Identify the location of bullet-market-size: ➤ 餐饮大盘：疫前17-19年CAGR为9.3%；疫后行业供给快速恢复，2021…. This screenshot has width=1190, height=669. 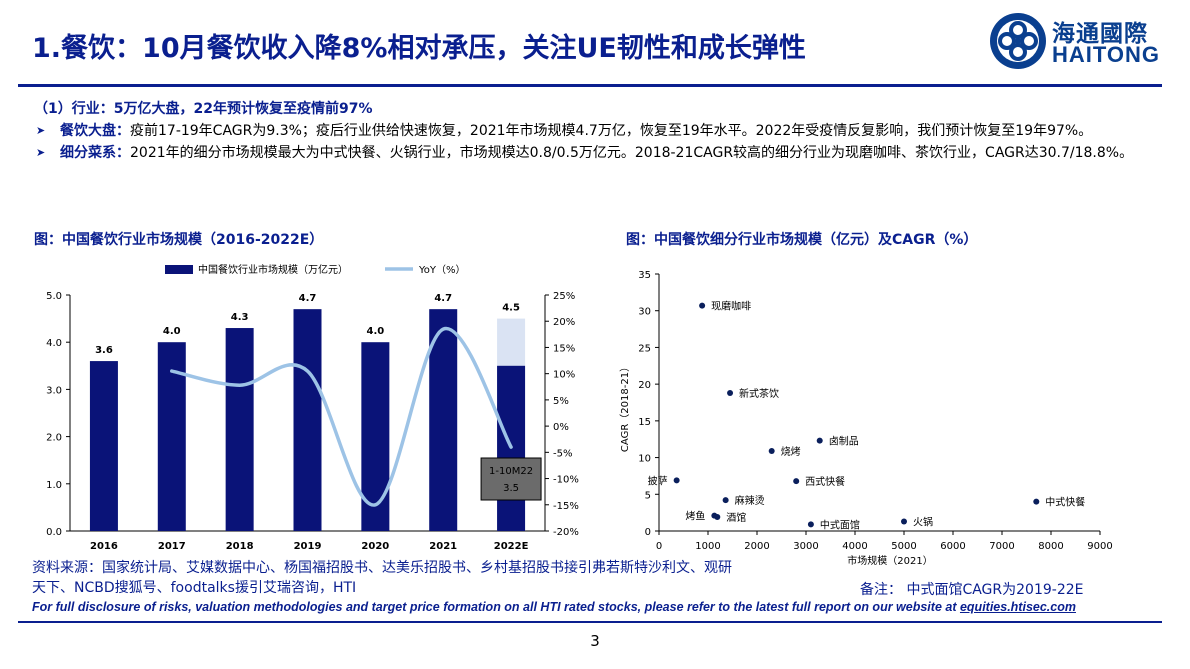
(590, 131).